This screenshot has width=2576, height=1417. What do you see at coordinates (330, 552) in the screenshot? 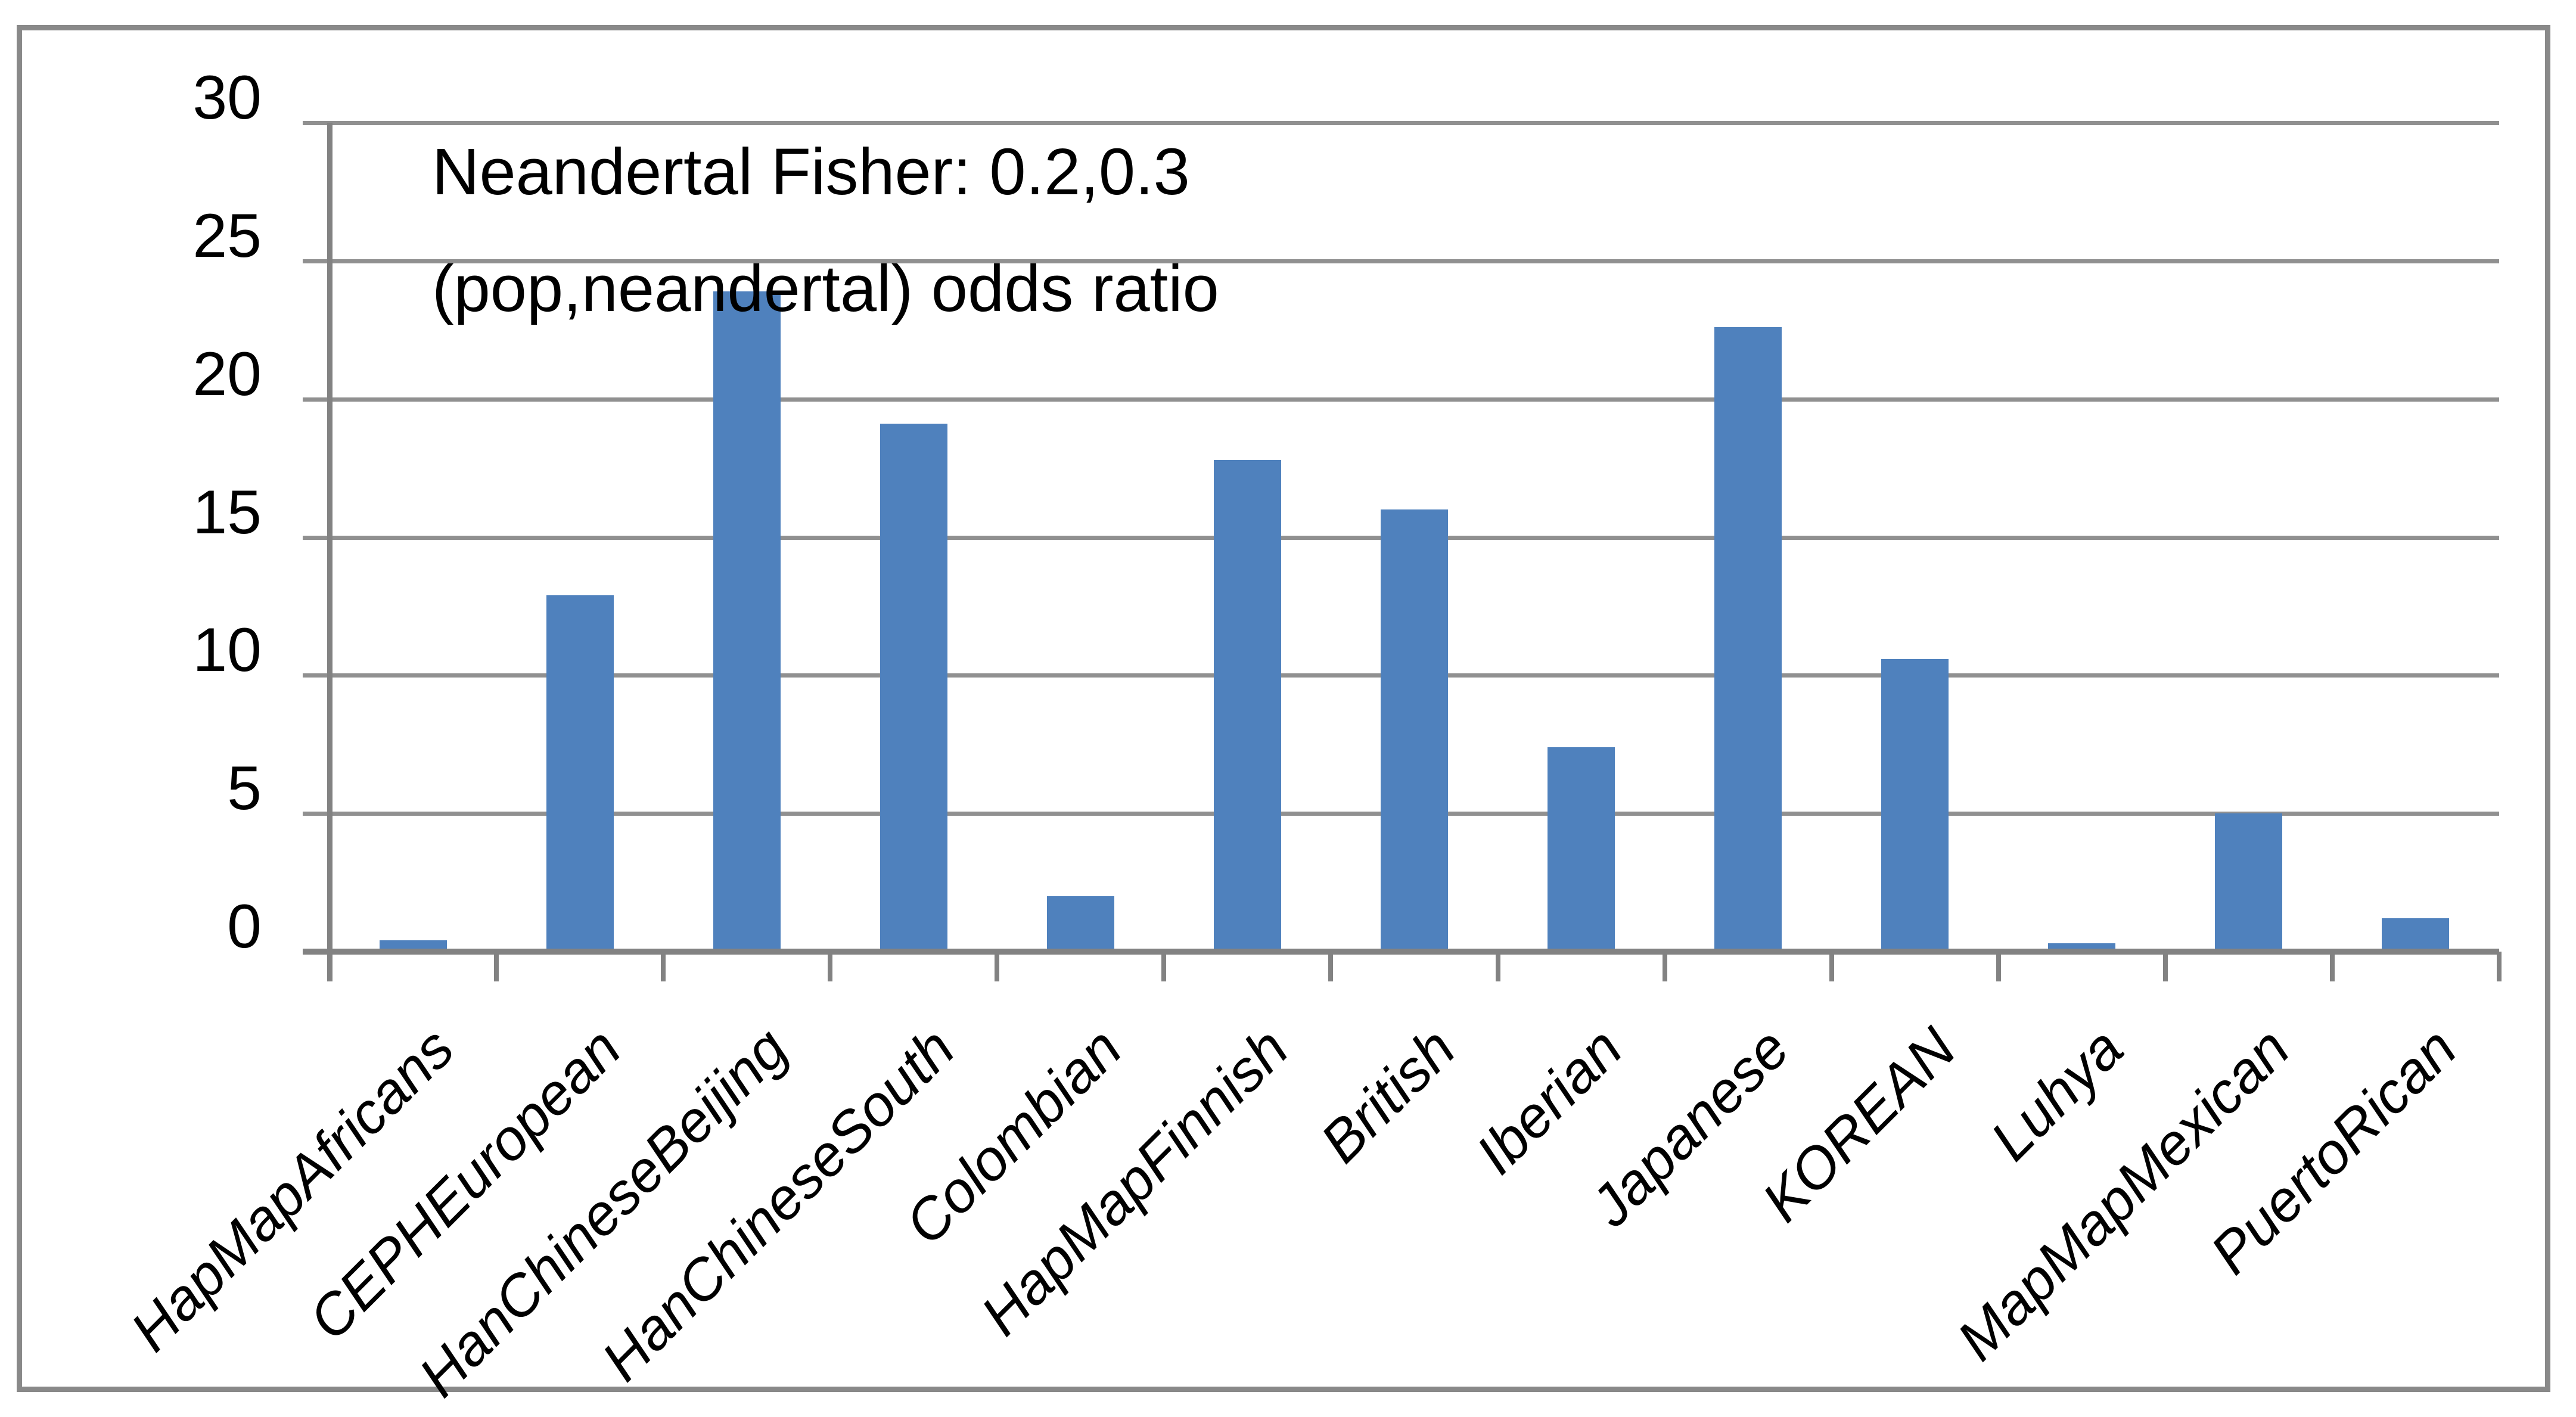
I see `y-axis-line` at bounding box center [330, 552].